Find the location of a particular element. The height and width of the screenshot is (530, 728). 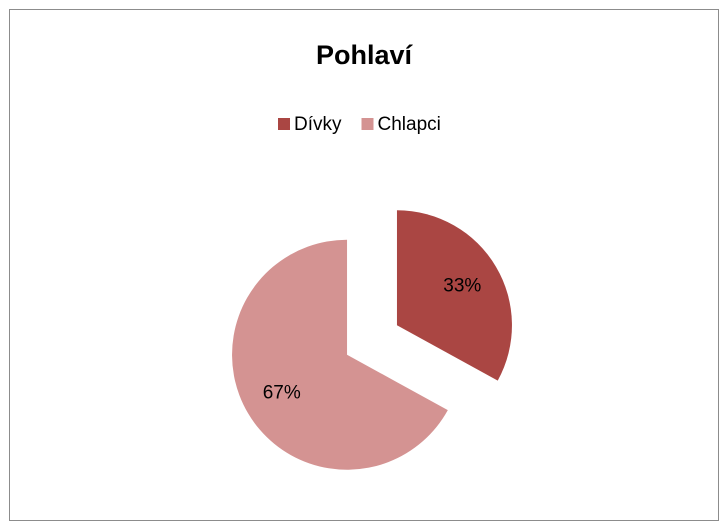

legend-label: Dívky is located at coordinates (318, 124).